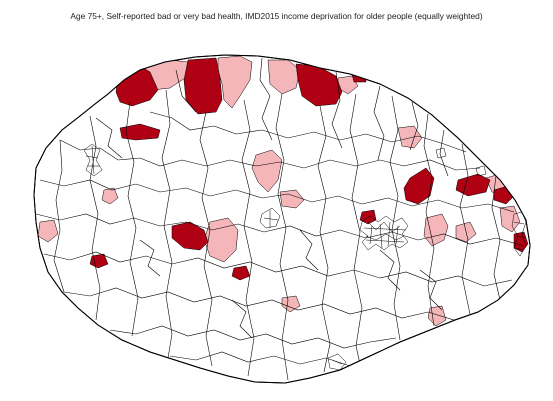 The width and height of the screenshot is (553, 401). I want to click on norwich-cluster, so click(384, 233).